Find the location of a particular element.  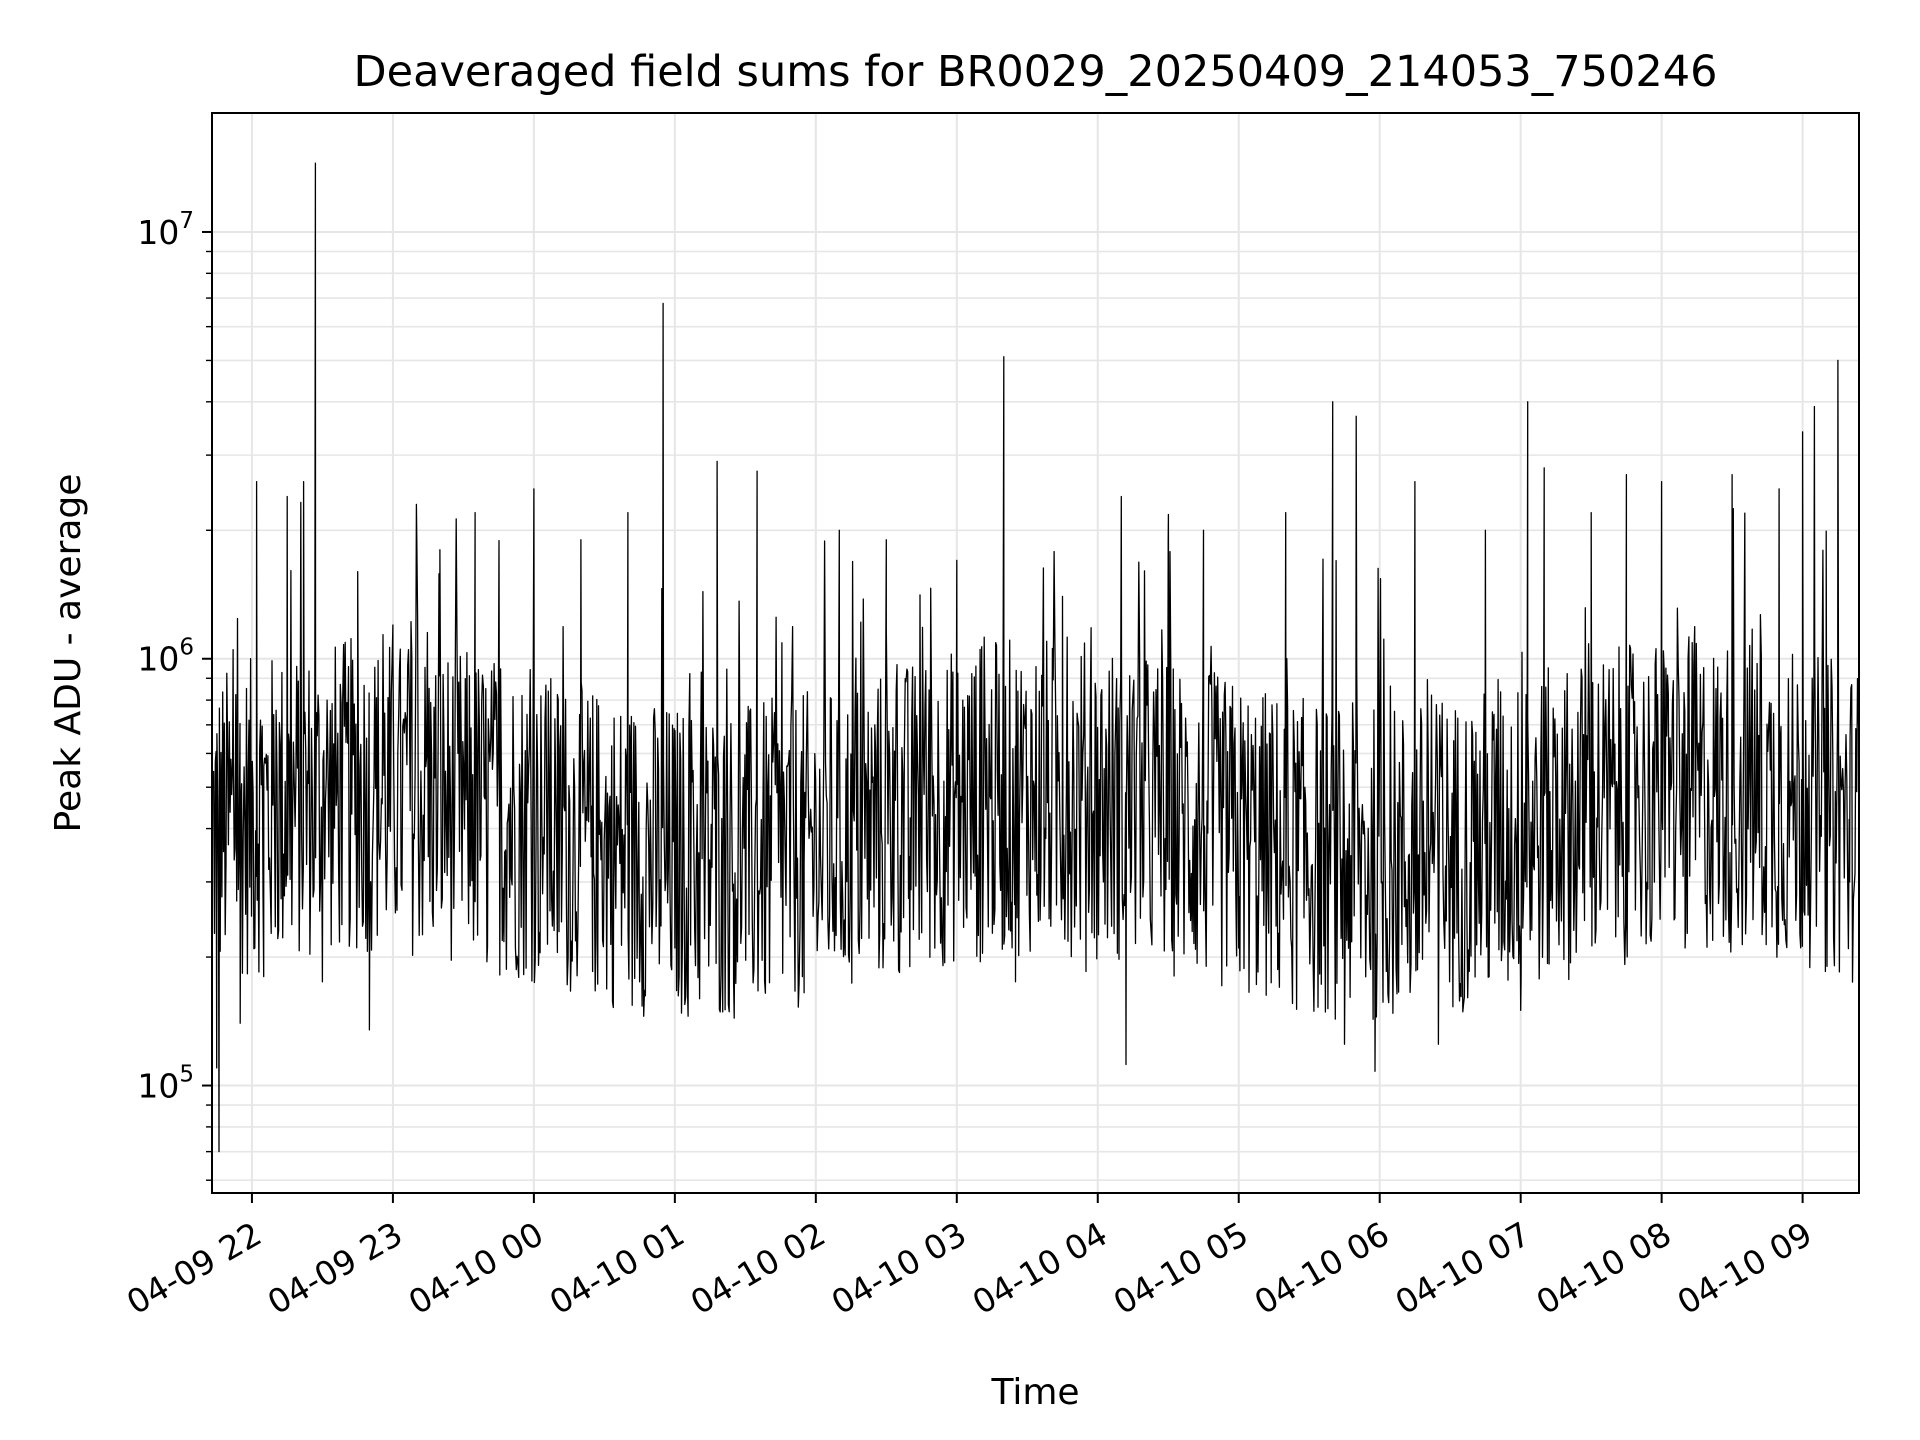

x-tick-label: 04-10 08 is located at coordinates (1604, 1268).